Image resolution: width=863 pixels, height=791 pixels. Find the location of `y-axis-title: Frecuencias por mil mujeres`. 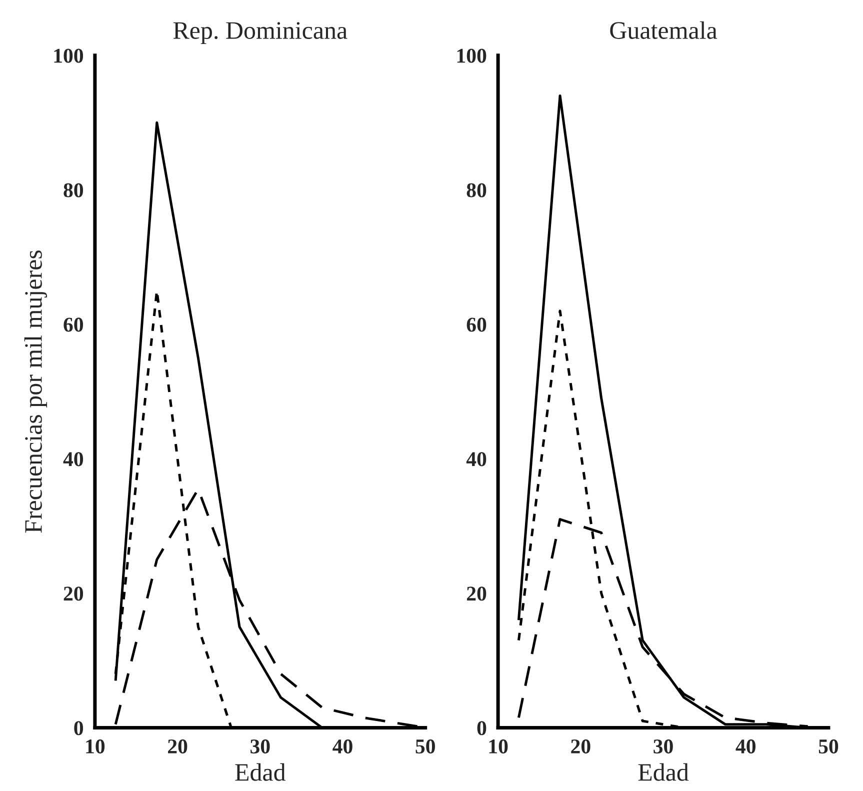

y-axis-title: Frecuencias por mil mujeres is located at coordinates (36, 391).